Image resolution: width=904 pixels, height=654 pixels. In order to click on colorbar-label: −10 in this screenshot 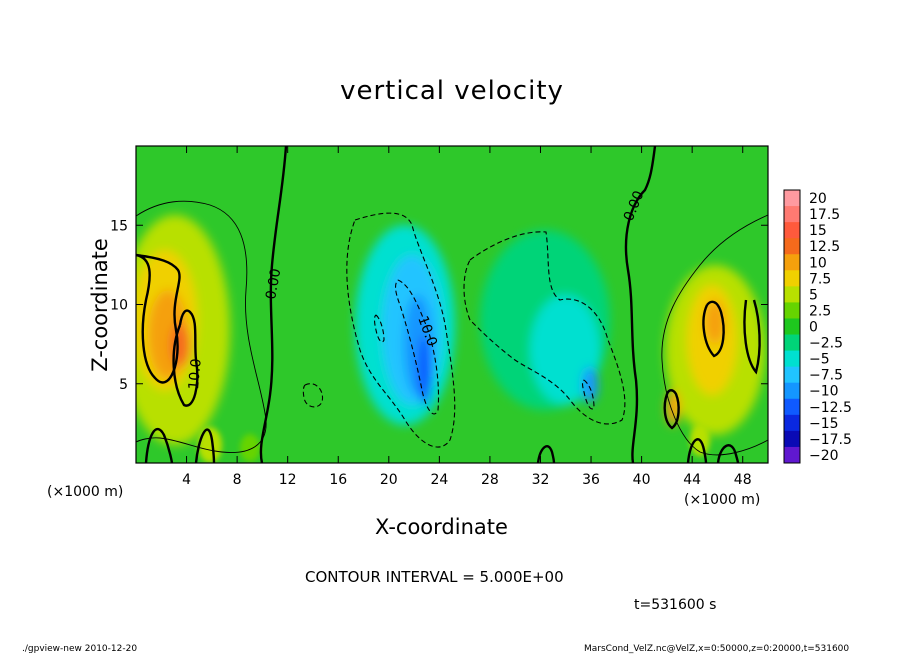, I will do `click(824, 392)`.